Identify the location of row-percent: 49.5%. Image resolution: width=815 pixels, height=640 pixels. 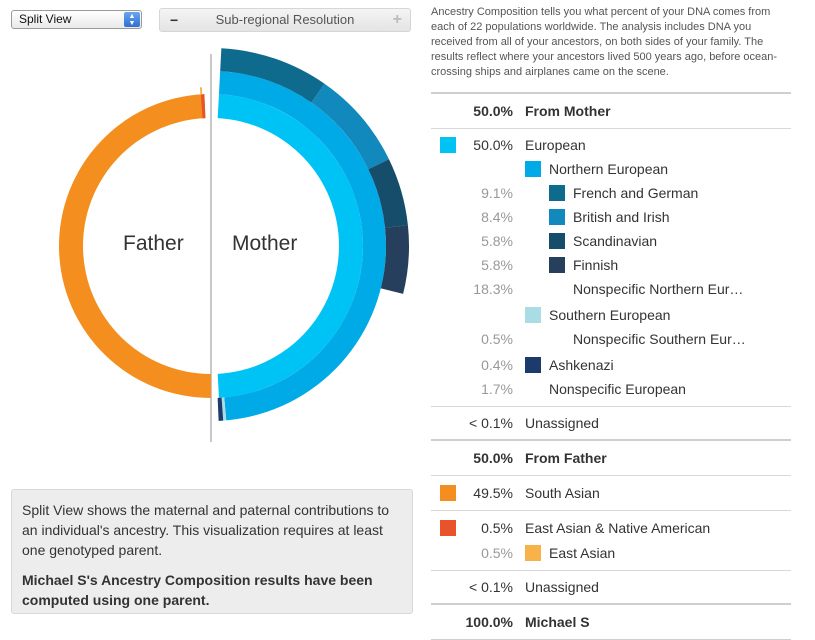
(493, 493).